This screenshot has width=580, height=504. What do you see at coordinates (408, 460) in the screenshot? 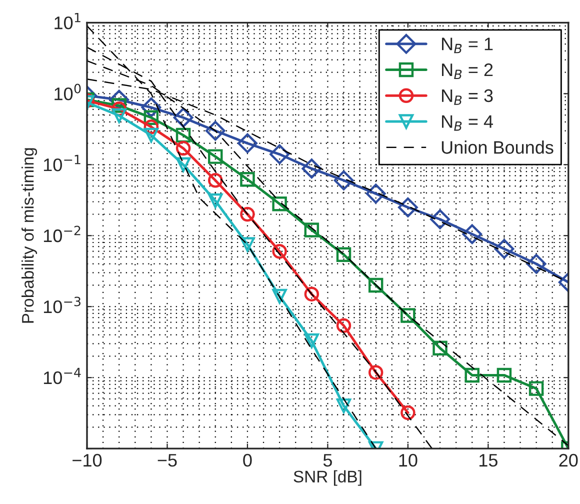
I see `x-tick-label: 10` at bounding box center [408, 460].